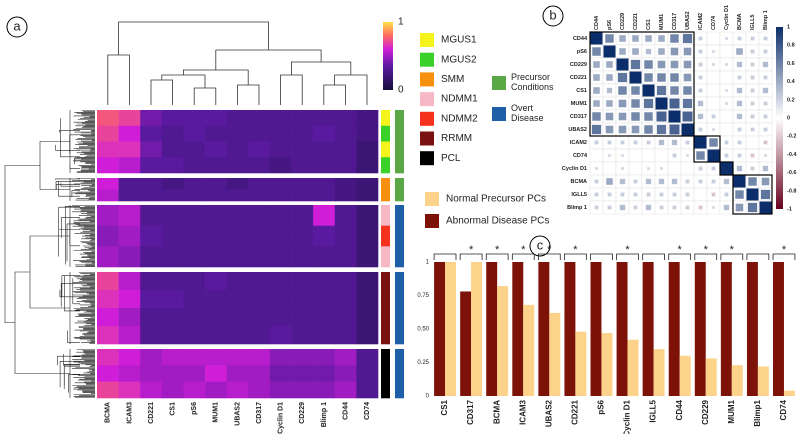  Describe the element at coordinates (577, 208) in the screenshot. I see `row-label: Blimp 1` at that location.